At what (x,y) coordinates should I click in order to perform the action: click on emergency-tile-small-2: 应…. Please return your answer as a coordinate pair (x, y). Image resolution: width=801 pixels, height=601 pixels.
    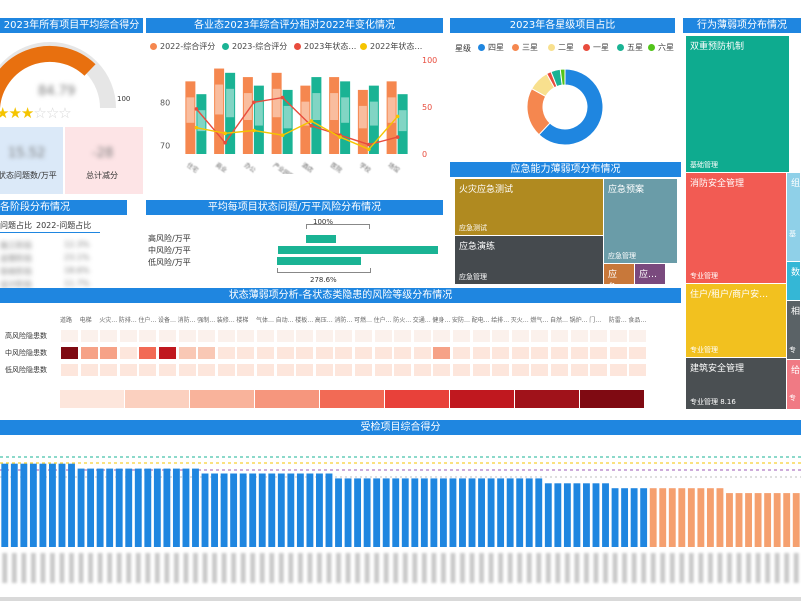
    Looking at the image, I should click on (650, 274).